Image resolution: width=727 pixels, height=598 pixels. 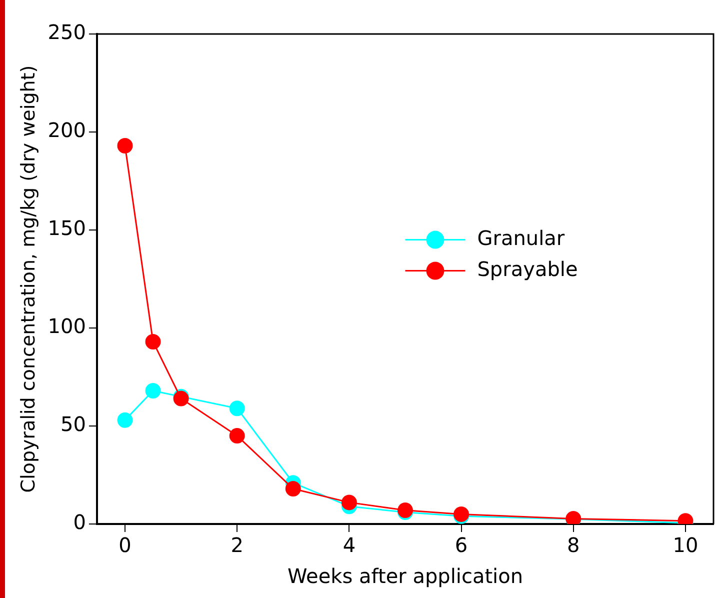 I want to click on y-tick-label: 100, so click(x=67, y=326).